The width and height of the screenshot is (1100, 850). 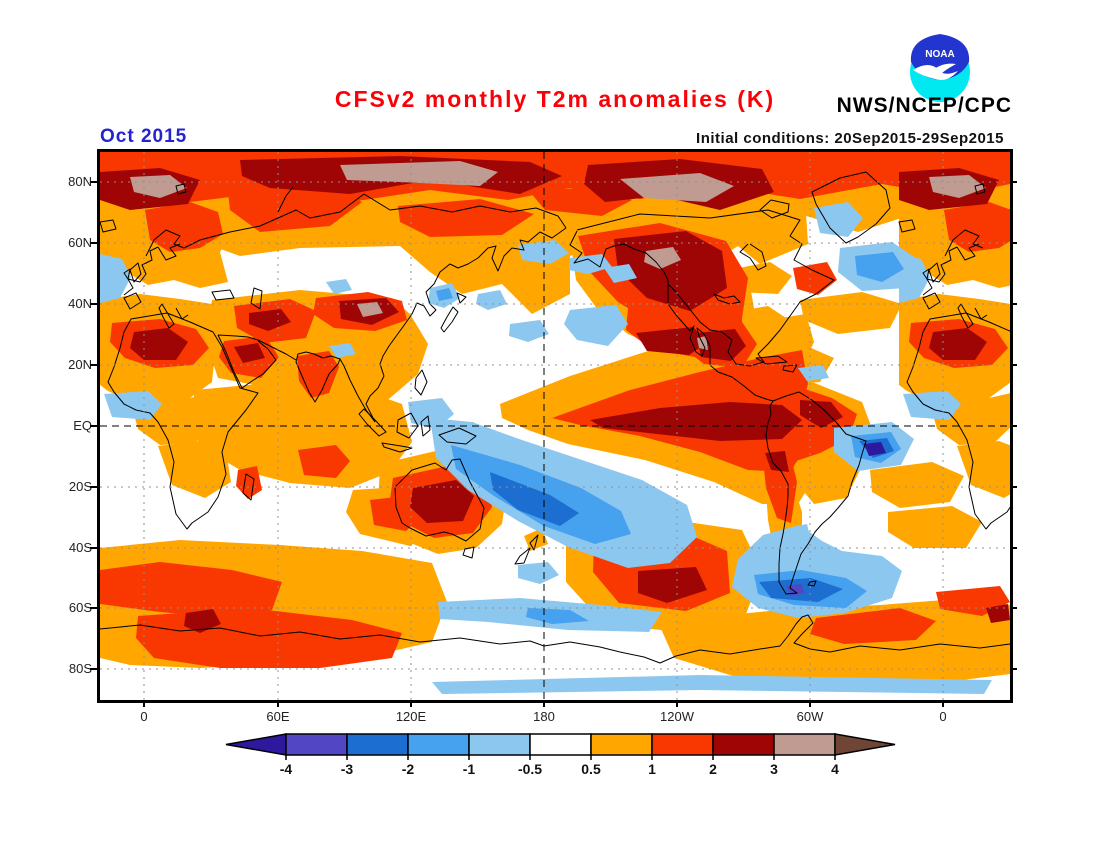 What do you see at coordinates (144, 136) in the screenshot?
I see `valid-month-label: Oct 2015` at bounding box center [144, 136].